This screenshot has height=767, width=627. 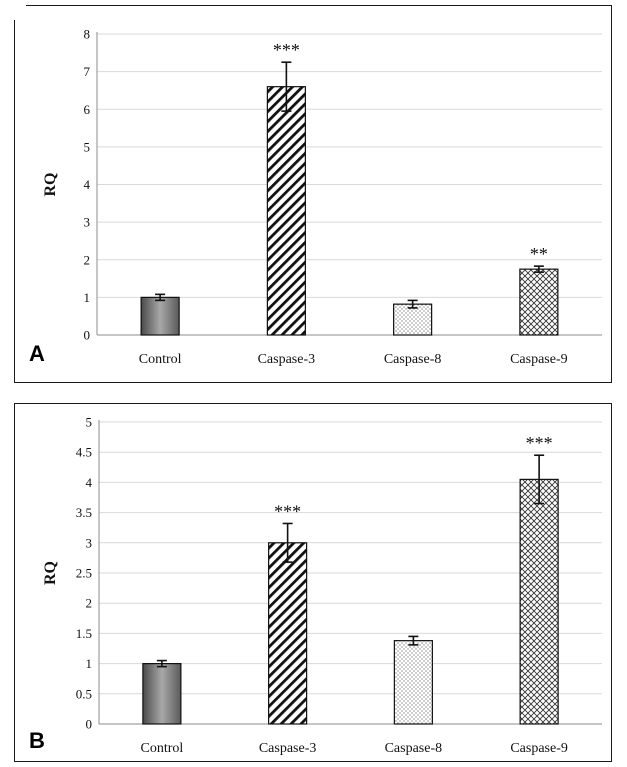 What do you see at coordinates (84, 573) in the screenshot?
I see `y-tick-label: 2.5` at bounding box center [84, 573].